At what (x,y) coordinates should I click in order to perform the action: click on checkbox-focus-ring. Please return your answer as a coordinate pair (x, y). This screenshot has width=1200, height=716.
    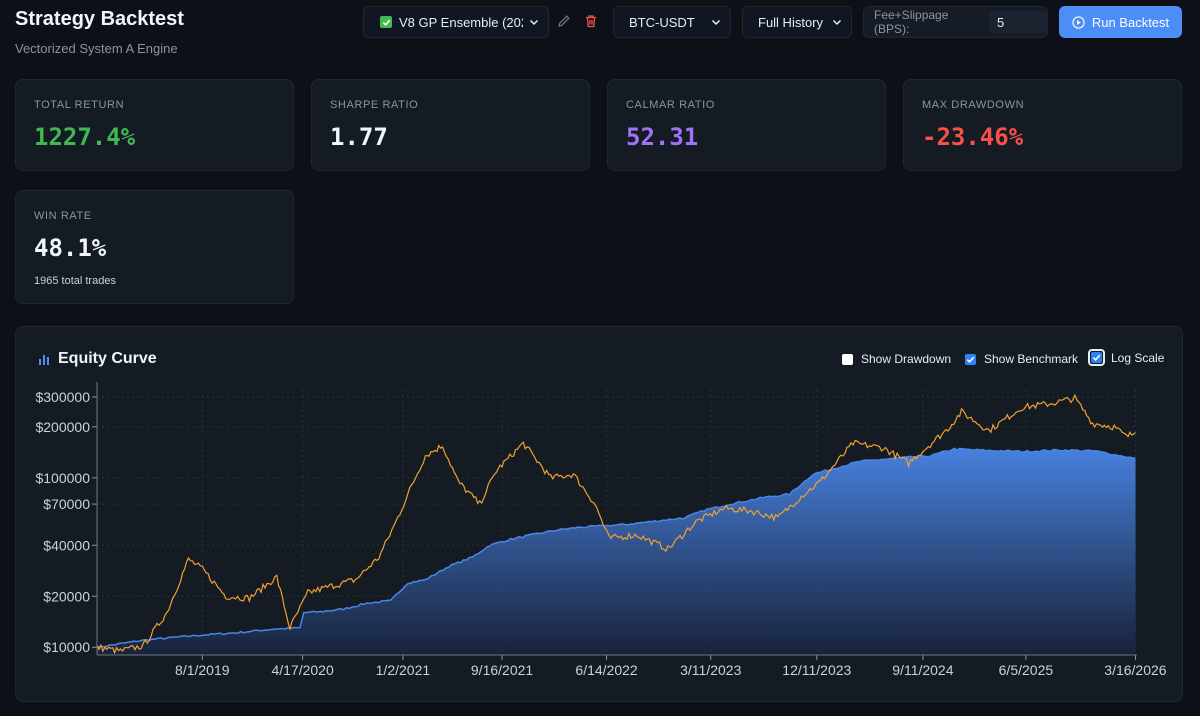
    Looking at the image, I should click on (1096, 357).